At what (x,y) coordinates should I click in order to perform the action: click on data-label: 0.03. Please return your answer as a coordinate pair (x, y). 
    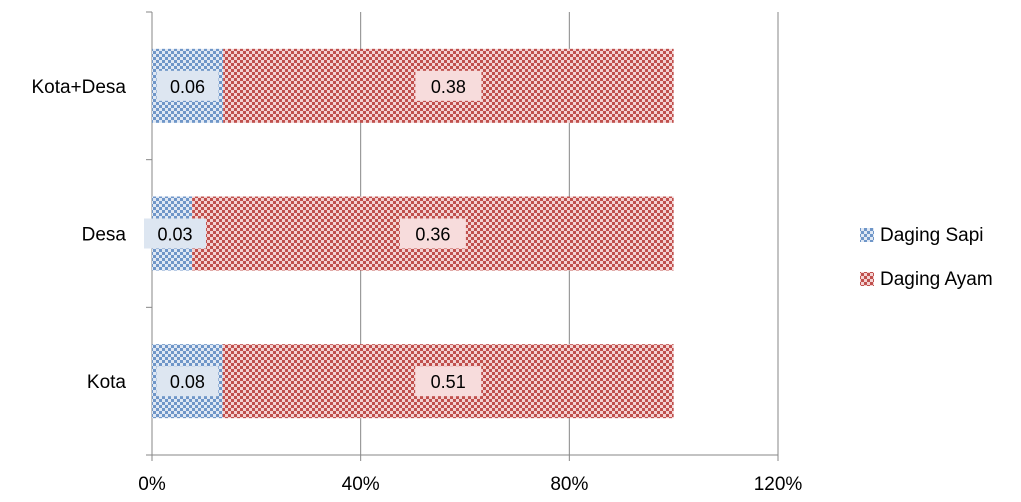
    Looking at the image, I should click on (174, 235).